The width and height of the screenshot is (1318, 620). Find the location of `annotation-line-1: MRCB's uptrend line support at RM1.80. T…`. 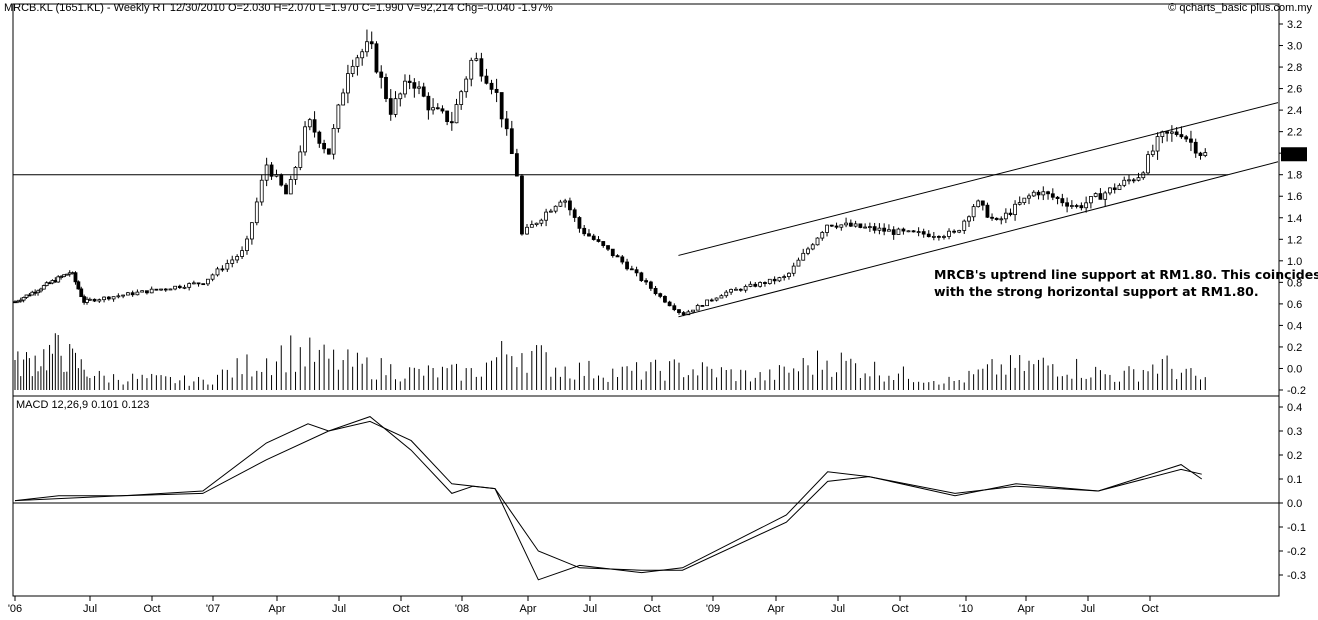

annotation-line-1: MRCB's uptrend line support at RM1.80. T… is located at coordinates (1126, 274).